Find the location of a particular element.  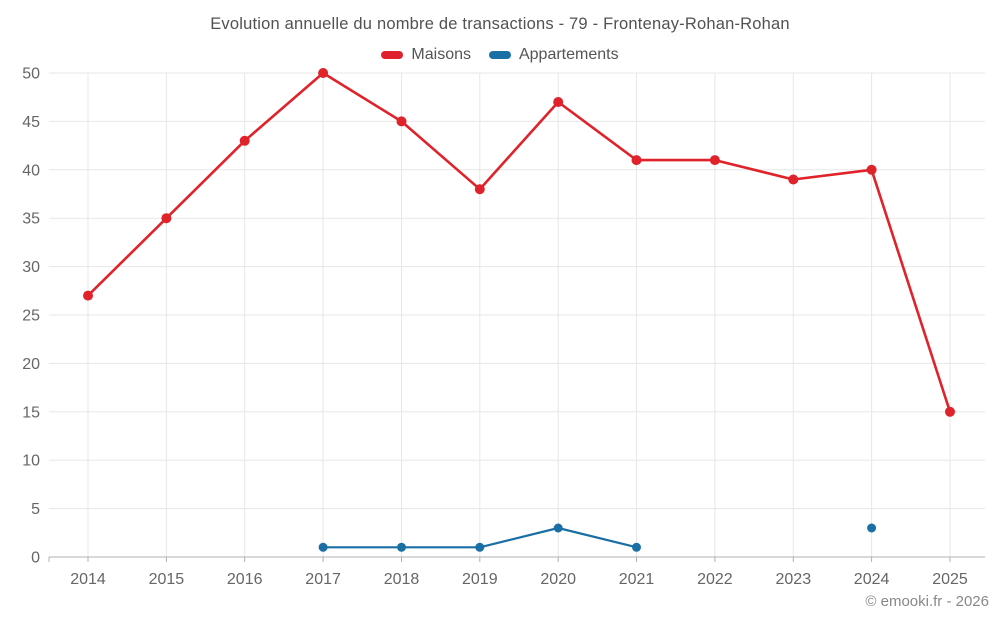

point-maisons-2024 is located at coordinates (871, 169).